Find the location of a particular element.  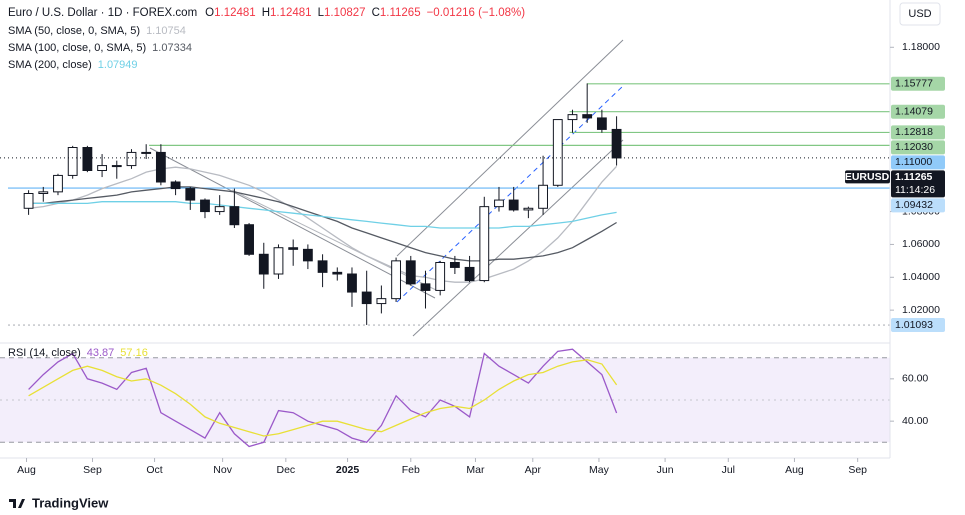

last-price-badge is located at coordinates (918, 184).